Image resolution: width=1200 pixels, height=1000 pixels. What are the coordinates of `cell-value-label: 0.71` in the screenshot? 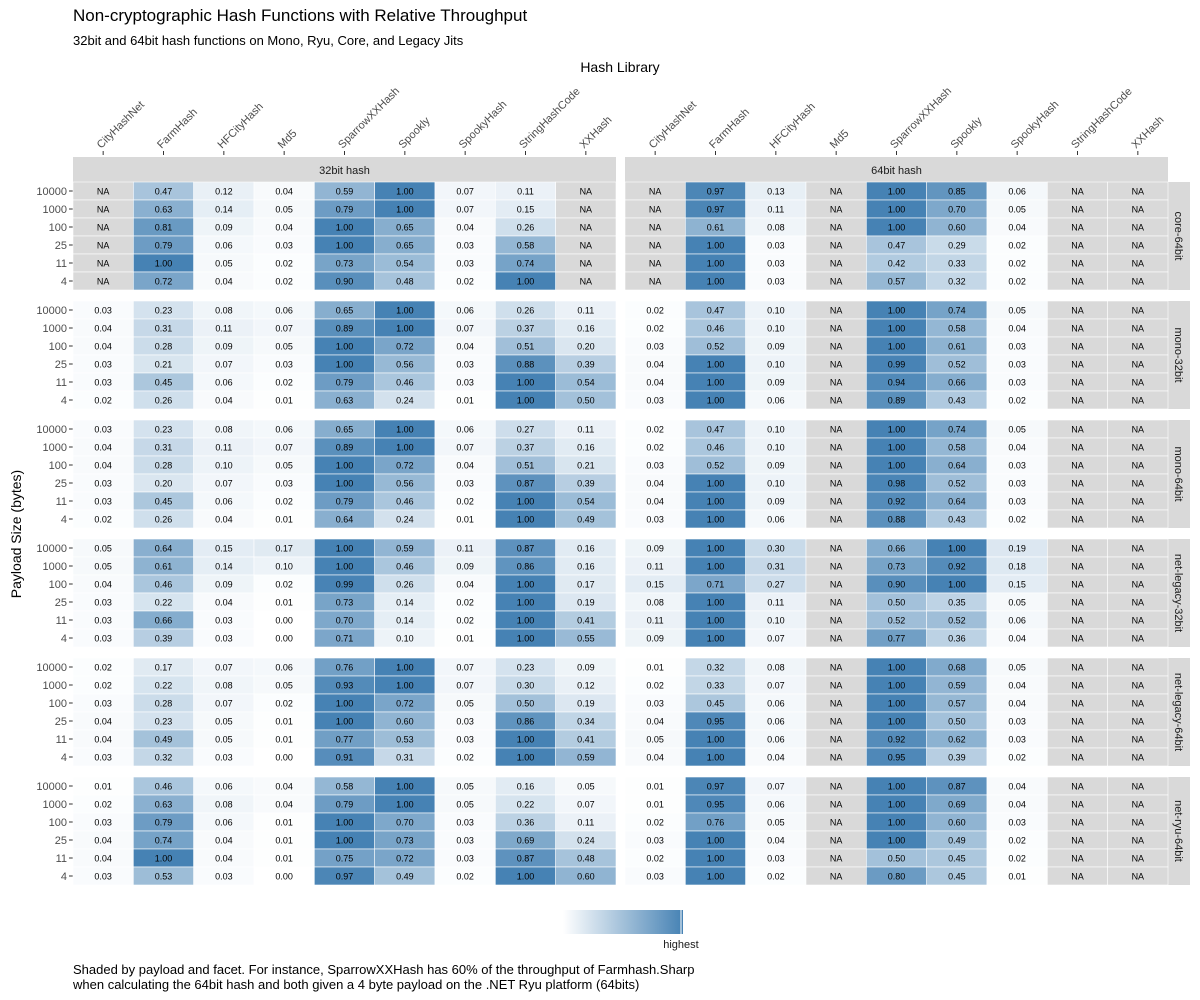 It's located at (345, 639).